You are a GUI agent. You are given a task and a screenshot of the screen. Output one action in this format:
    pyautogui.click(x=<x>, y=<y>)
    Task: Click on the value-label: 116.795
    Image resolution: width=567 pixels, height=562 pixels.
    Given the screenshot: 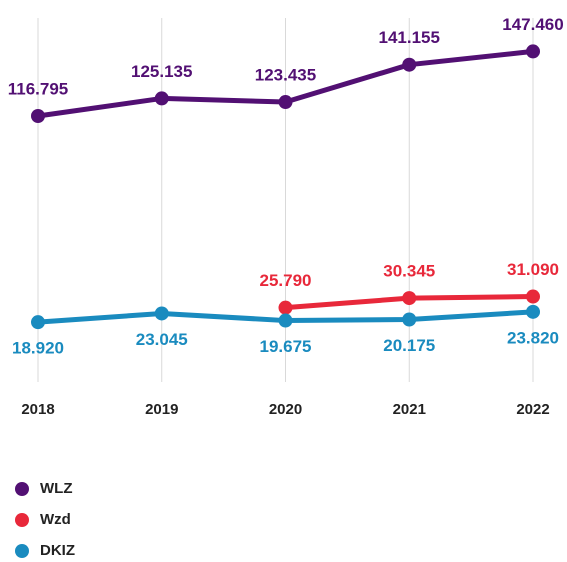 What is the action you would take?
    pyautogui.click(x=38, y=88)
    